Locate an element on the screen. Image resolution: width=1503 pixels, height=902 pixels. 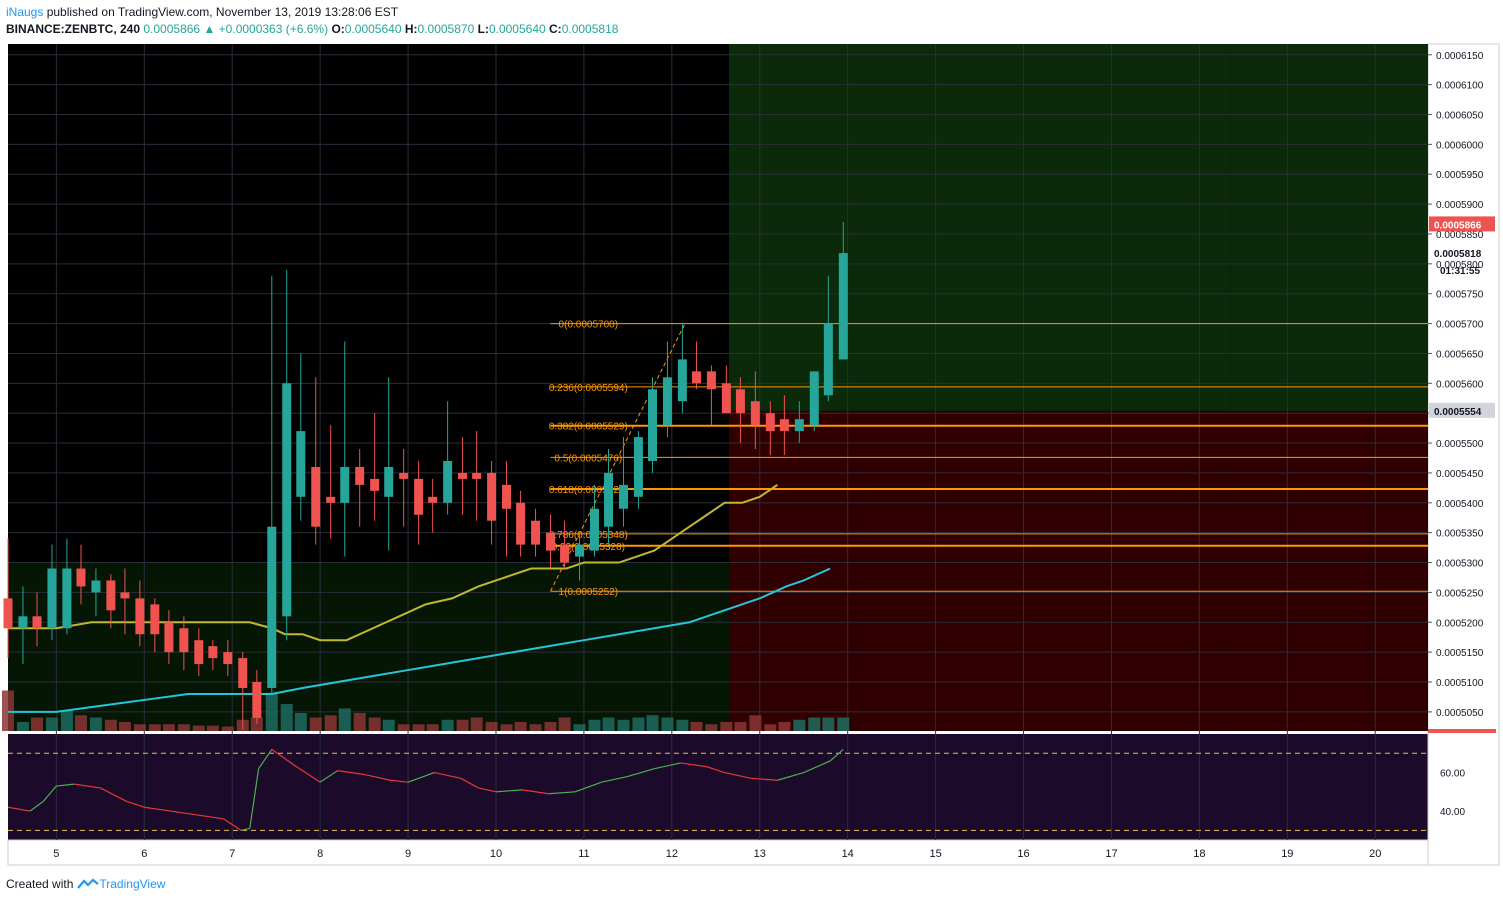
lower-green-shade is located at coordinates (368, 646).